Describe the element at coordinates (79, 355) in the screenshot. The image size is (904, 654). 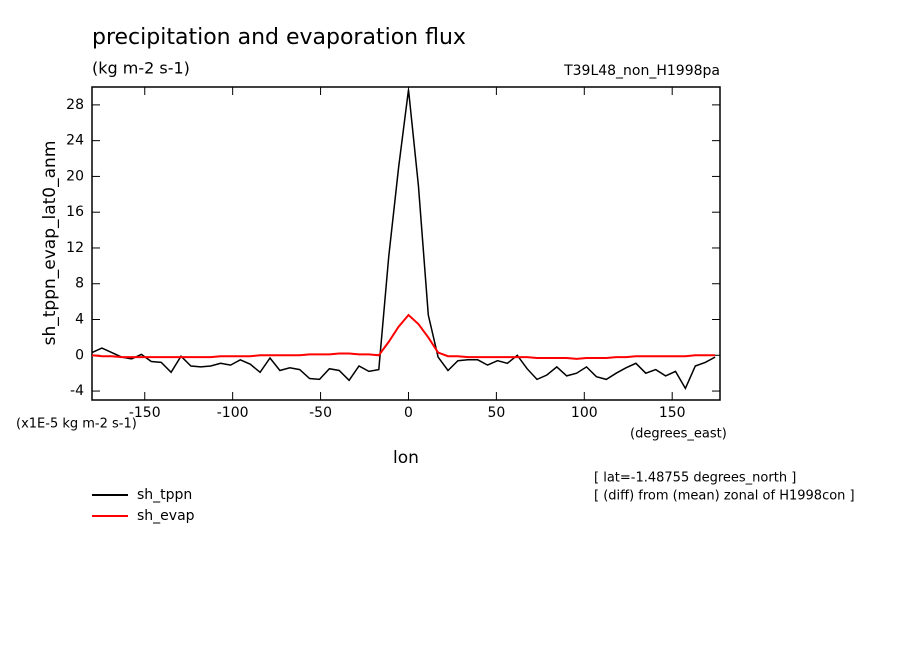
I see `y-tick-label: 0` at that location.